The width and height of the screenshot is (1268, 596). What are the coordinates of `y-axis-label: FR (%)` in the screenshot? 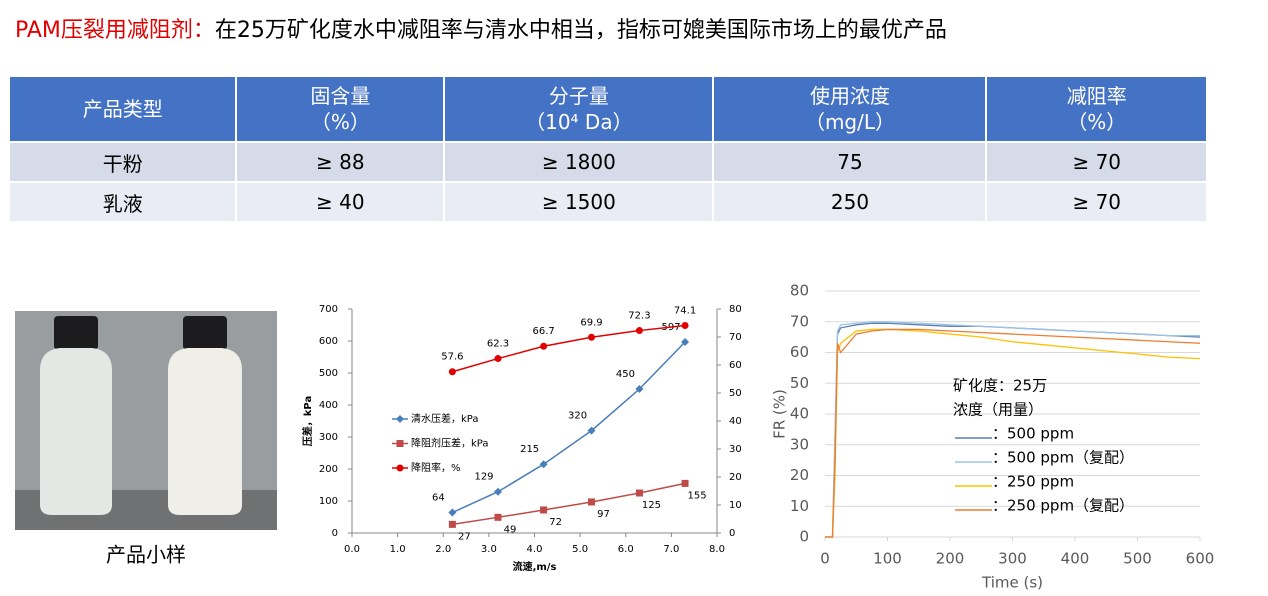 It's located at (780, 414).